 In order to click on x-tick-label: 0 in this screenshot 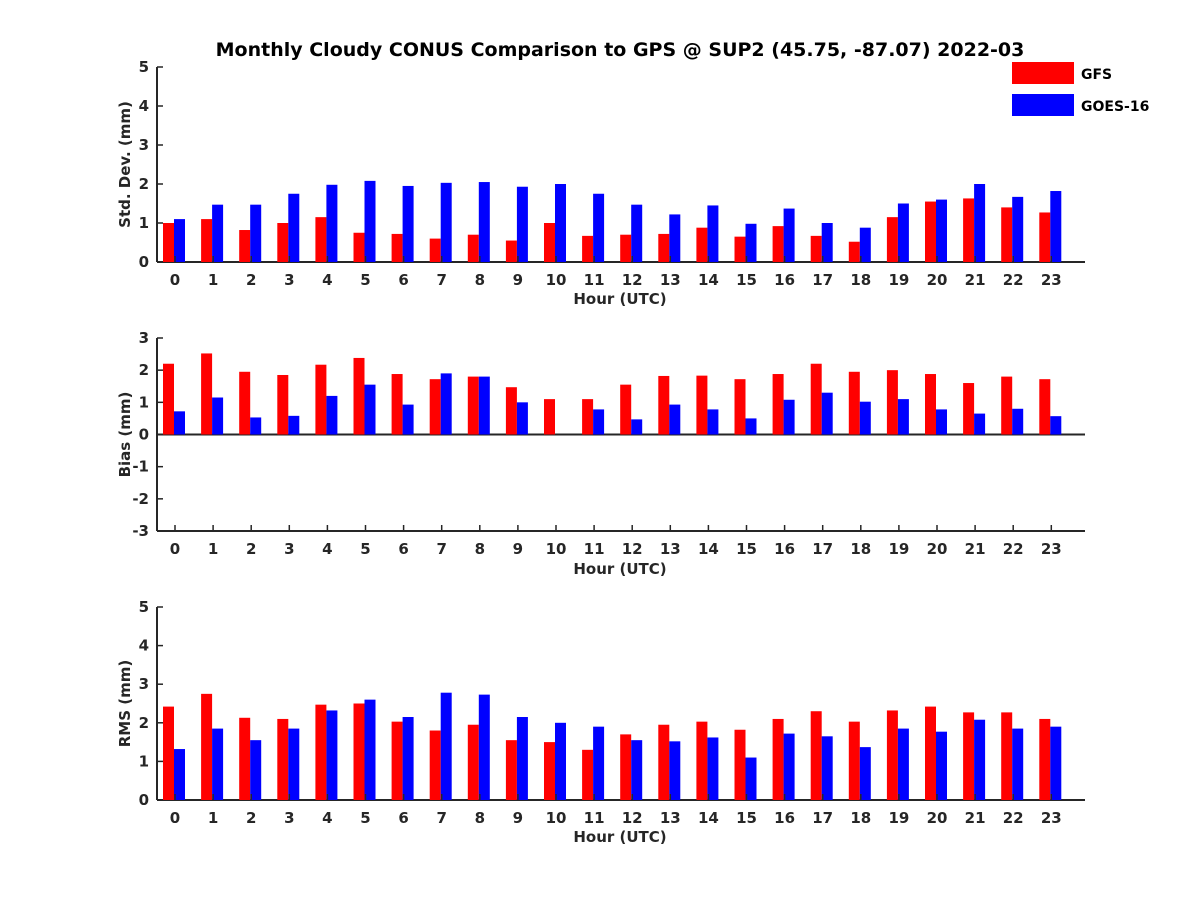, I will do `click(175, 280)`.